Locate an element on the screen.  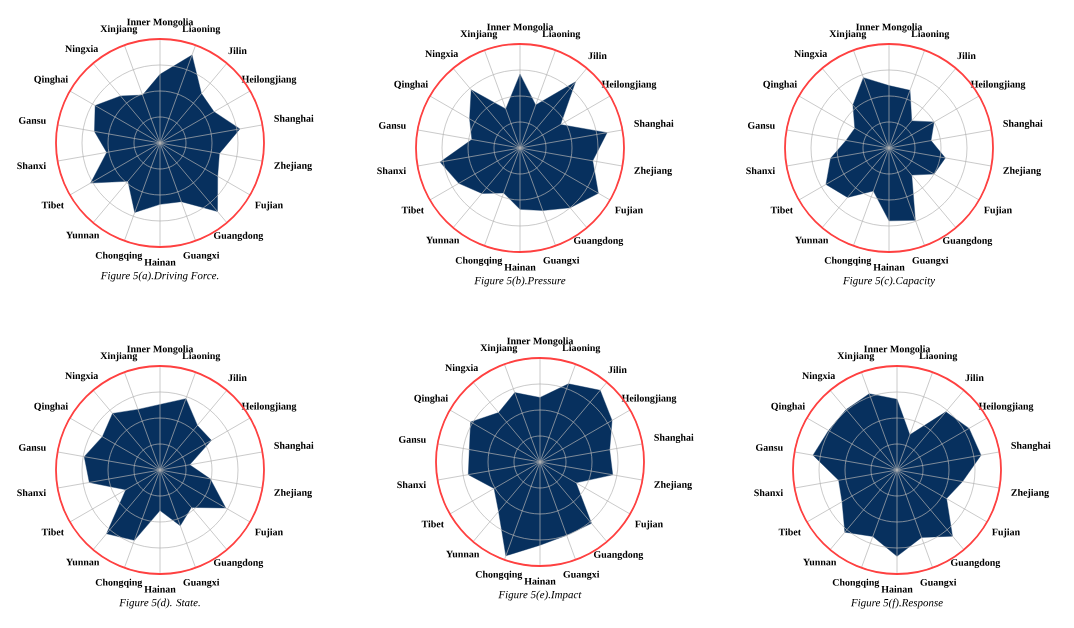
text: Figure 5(f).Response is located at coordinates (896, 603).